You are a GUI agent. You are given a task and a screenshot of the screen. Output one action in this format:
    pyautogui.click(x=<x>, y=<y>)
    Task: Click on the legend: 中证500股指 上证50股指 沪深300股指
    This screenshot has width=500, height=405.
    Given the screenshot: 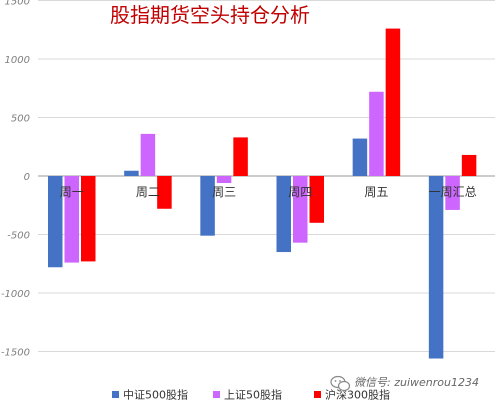 What is the action you would take?
    pyautogui.click(x=251, y=395)
    